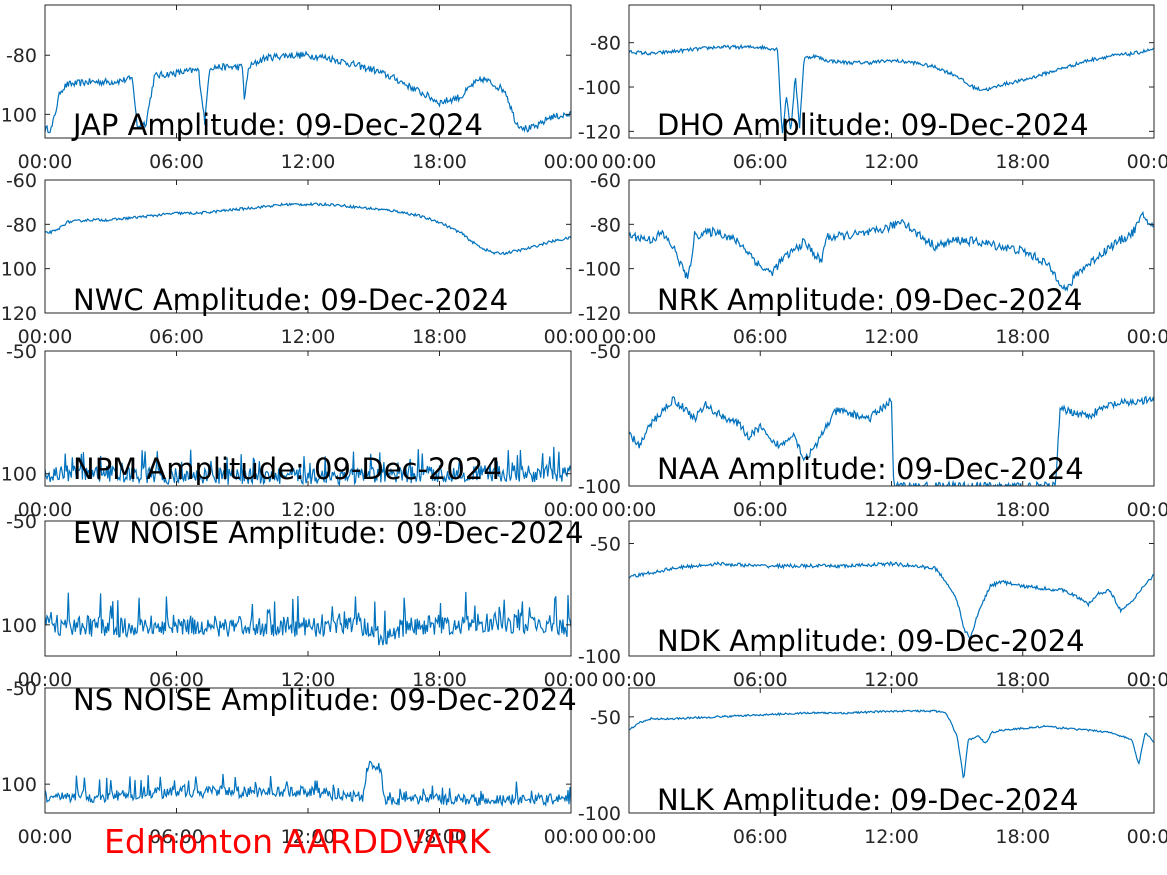 The width and height of the screenshot is (1167, 875). What do you see at coordinates (328, 533) in the screenshot?
I see `panel-title: EW NOISE Amplitude: 09-Dec-2024` at bounding box center [328, 533].